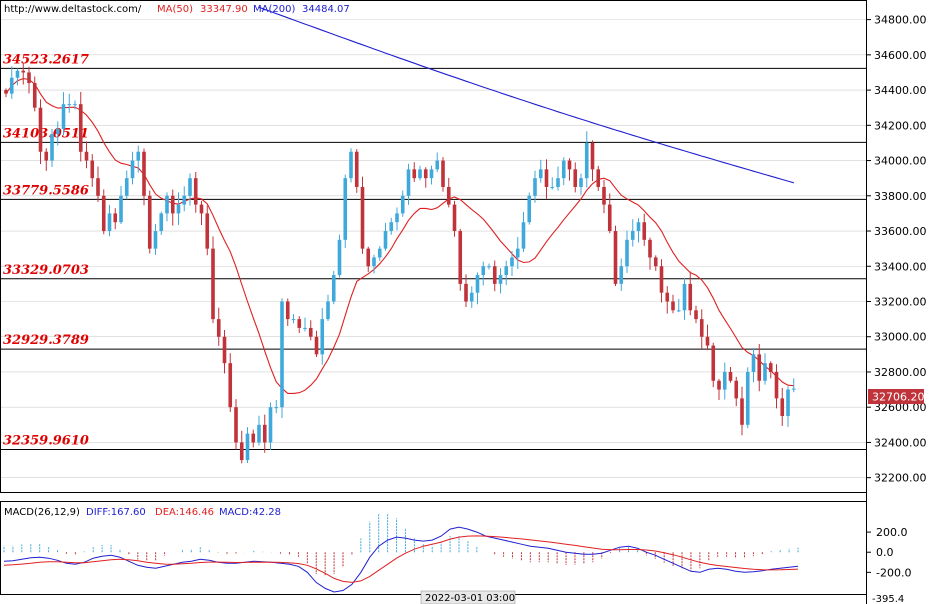 The height and width of the screenshot is (604, 930). I want to click on y-tick-label: 33400.00, so click(900, 266).